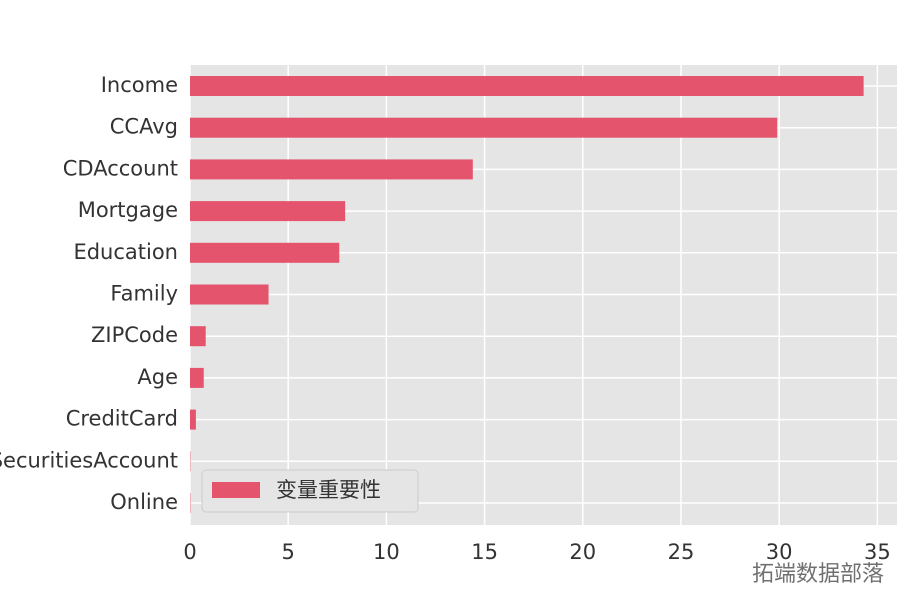 The width and height of the screenshot is (913, 609). Describe the element at coordinates (189, 552) in the screenshot. I see `x-tick-label: 0` at that location.